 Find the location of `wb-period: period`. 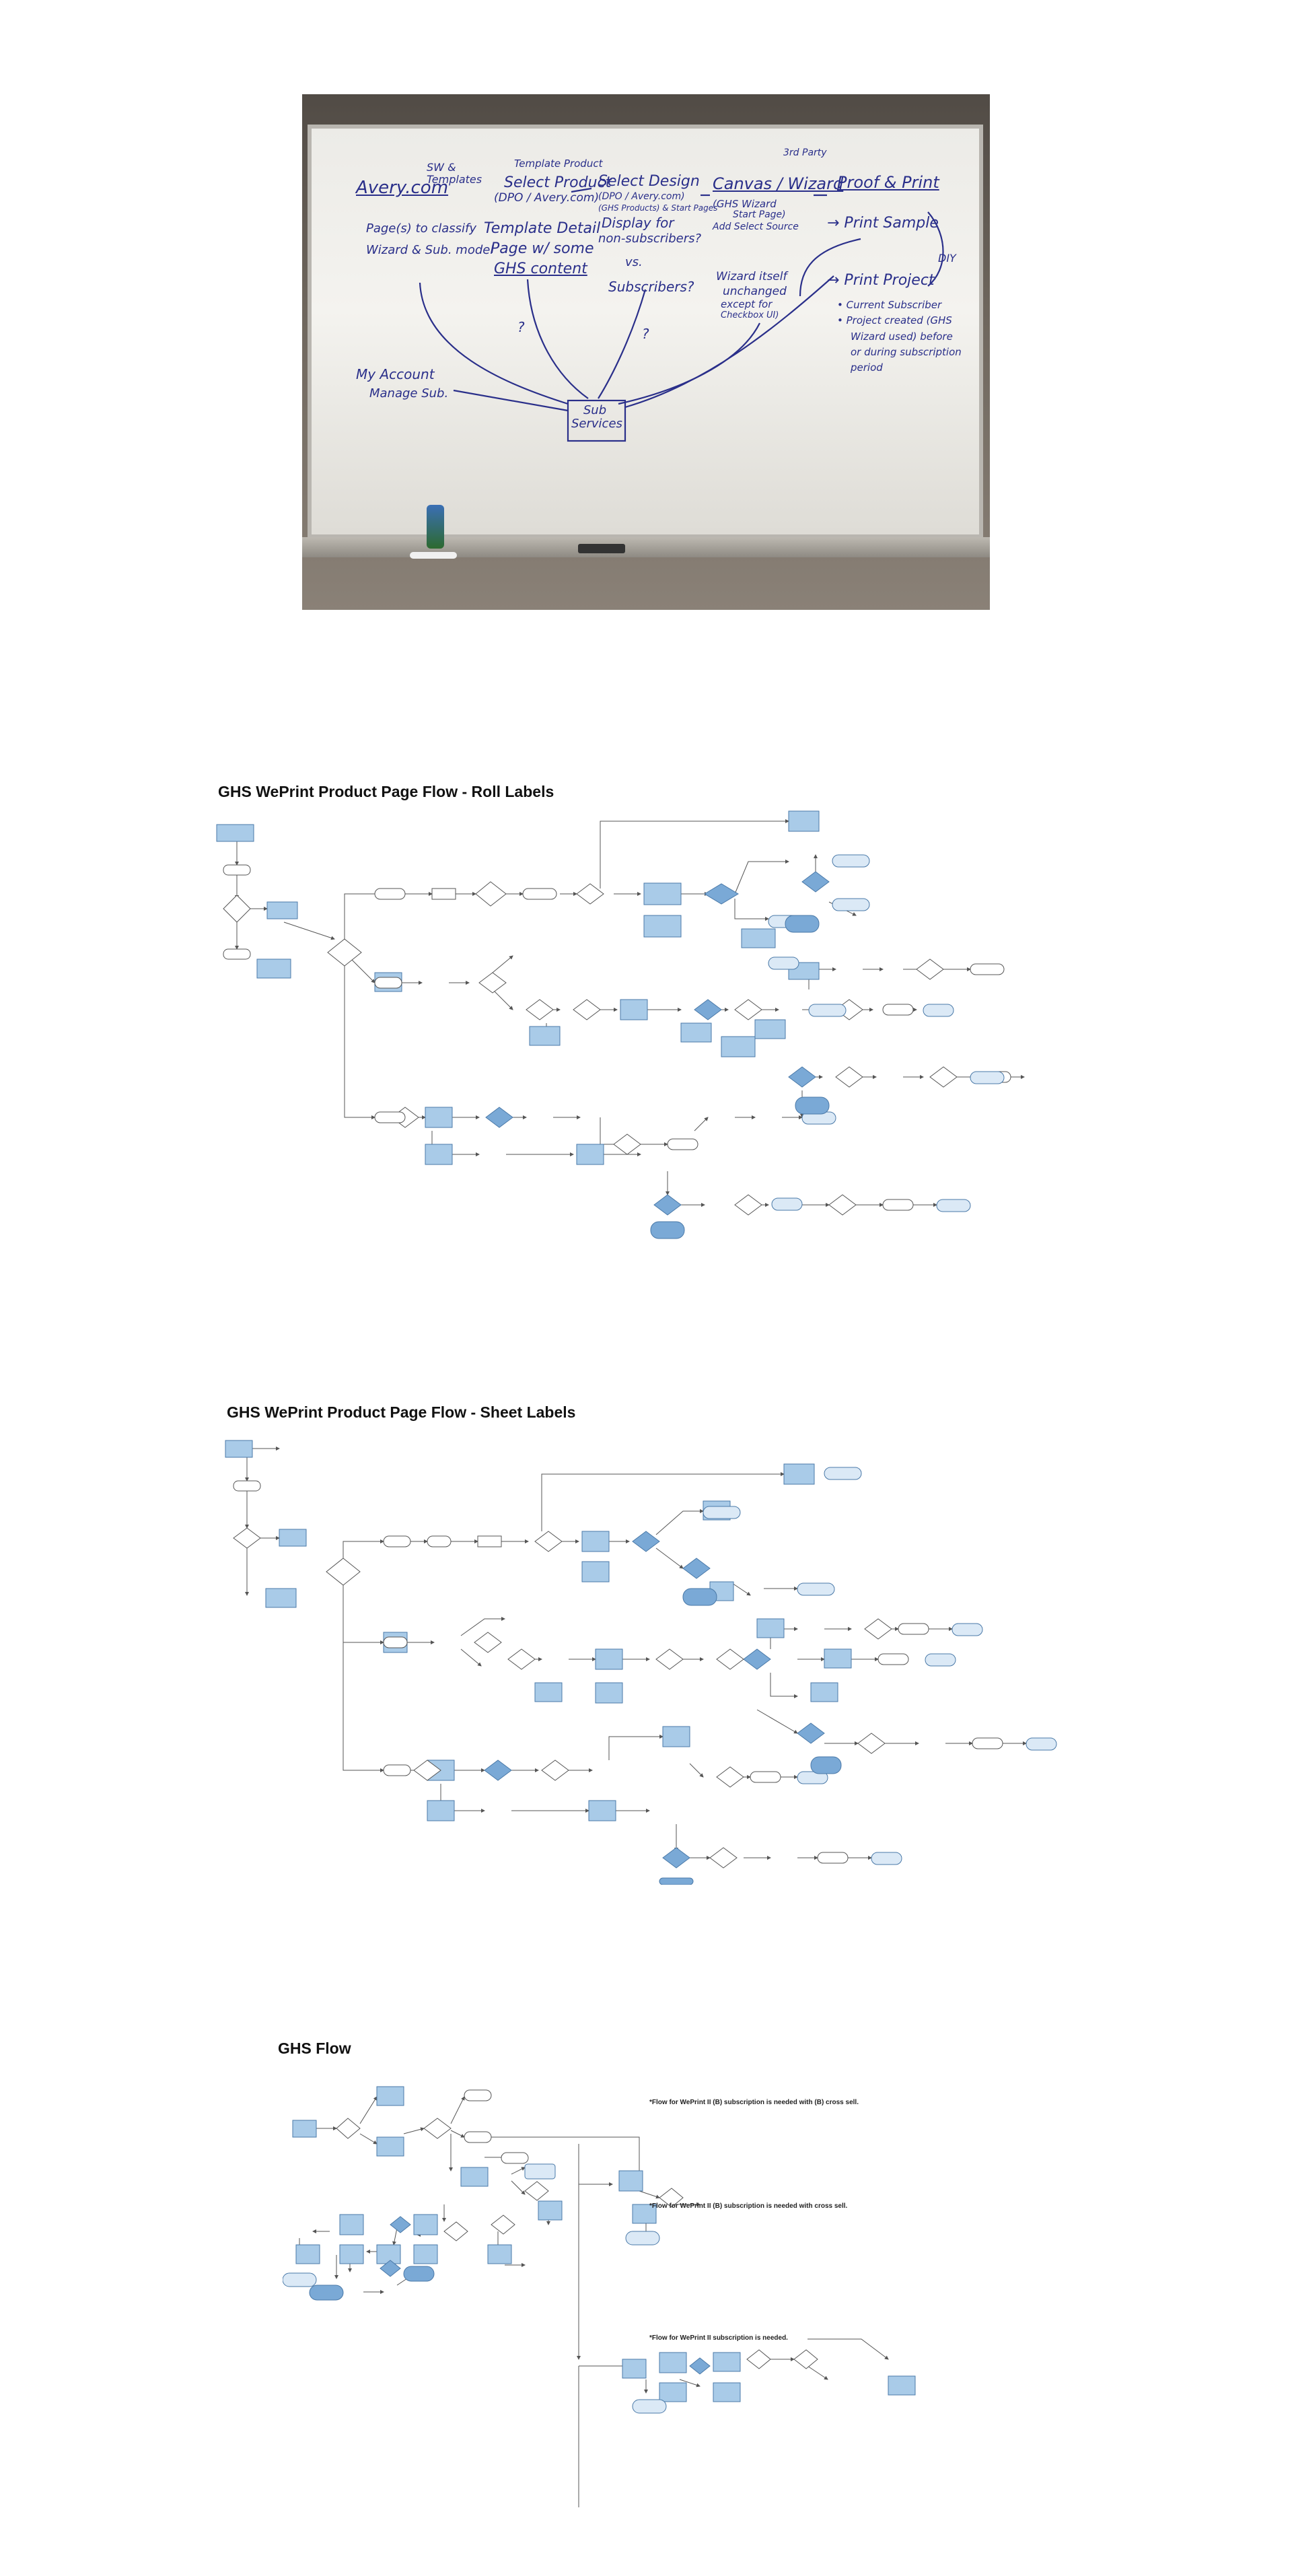

wb-period: period is located at coordinates (867, 367).